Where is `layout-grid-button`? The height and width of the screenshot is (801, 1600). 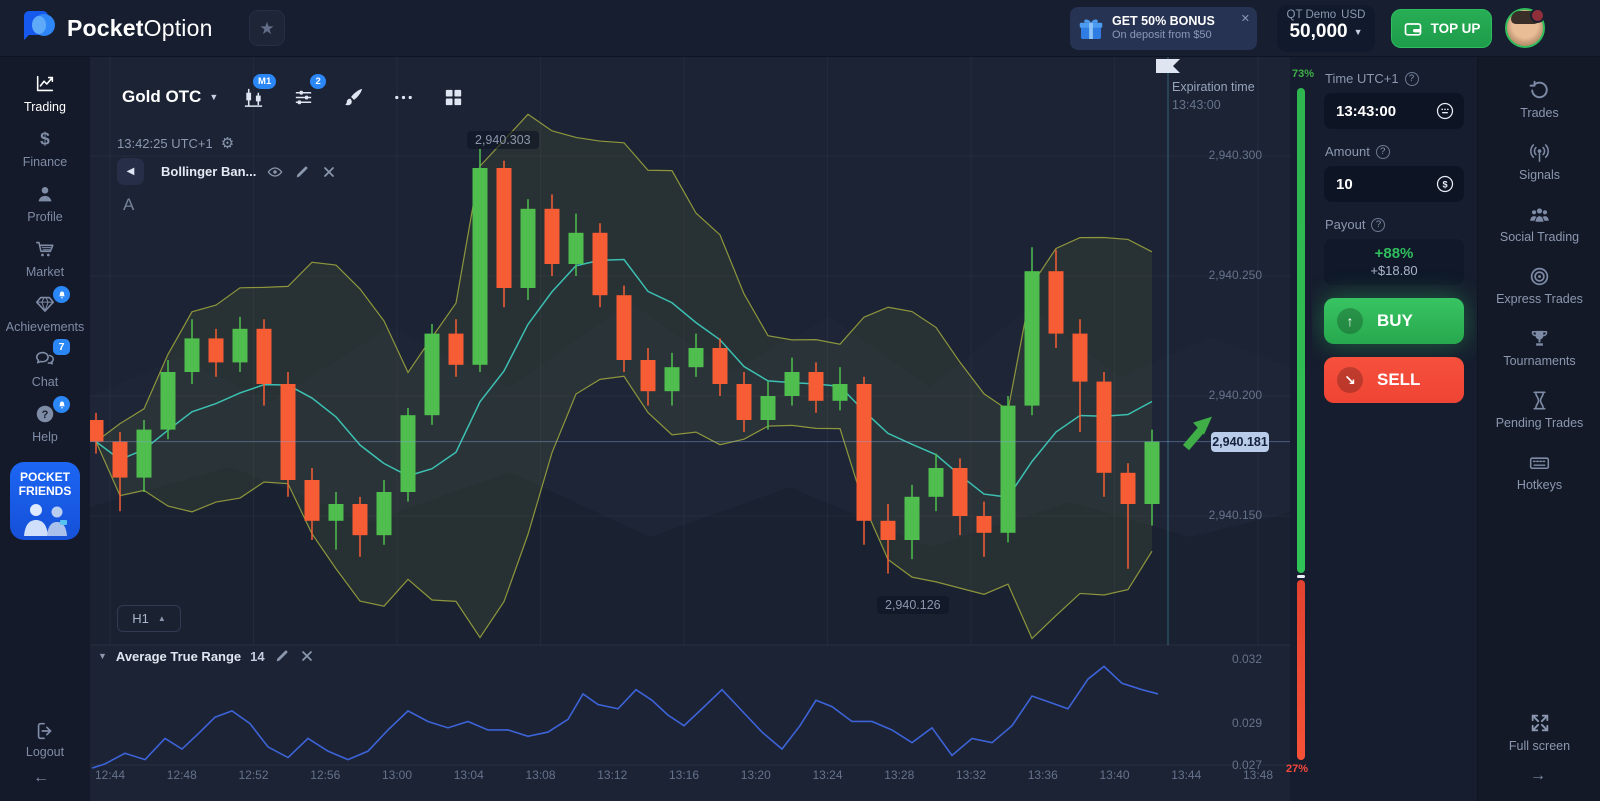 layout-grid-button is located at coordinates (453, 97).